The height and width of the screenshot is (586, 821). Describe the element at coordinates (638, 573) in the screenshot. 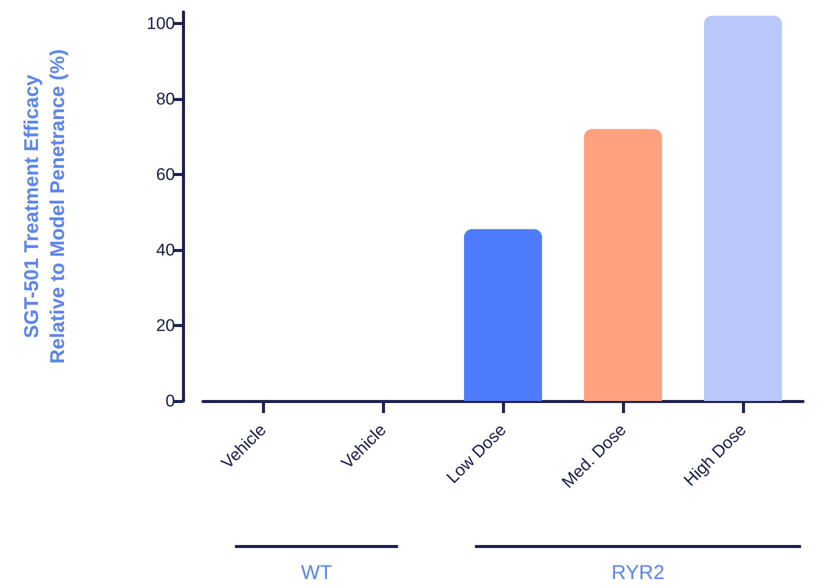

I see `text: RYR2` at that location.